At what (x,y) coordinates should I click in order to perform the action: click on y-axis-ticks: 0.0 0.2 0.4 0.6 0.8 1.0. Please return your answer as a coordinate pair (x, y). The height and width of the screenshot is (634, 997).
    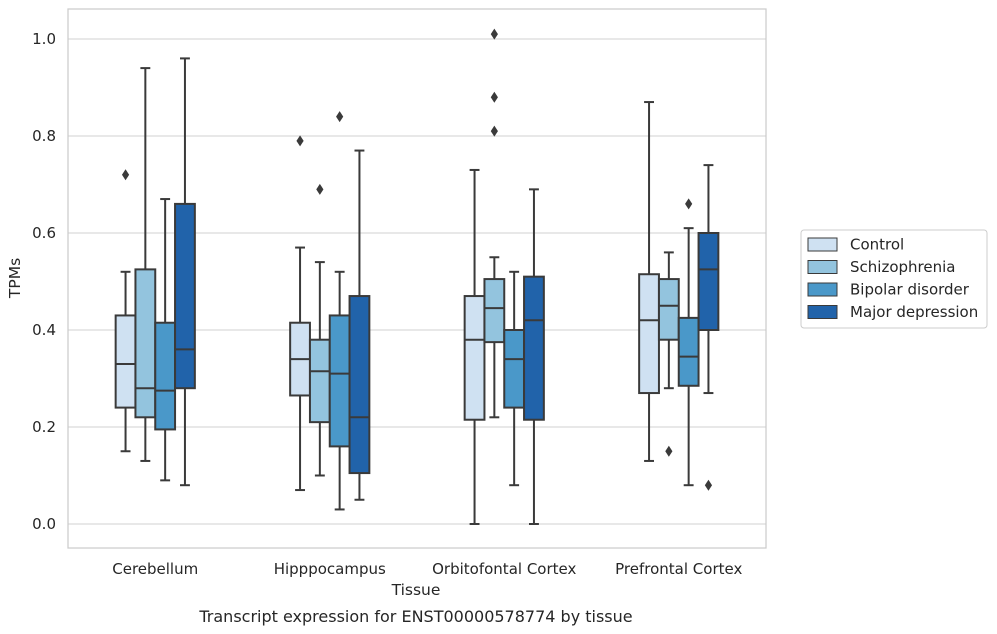
    Looking at the image, I should click on (44, 281).